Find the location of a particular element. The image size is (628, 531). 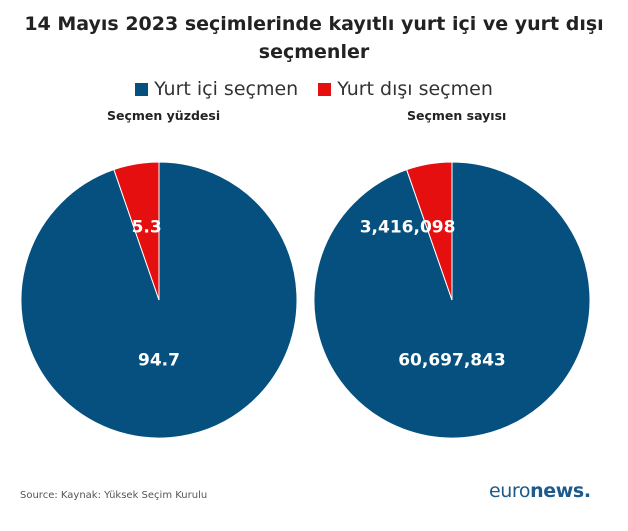

legend: Yurt içi seçmen Yurt dışı seçmen is located at coordinates (314, 89).